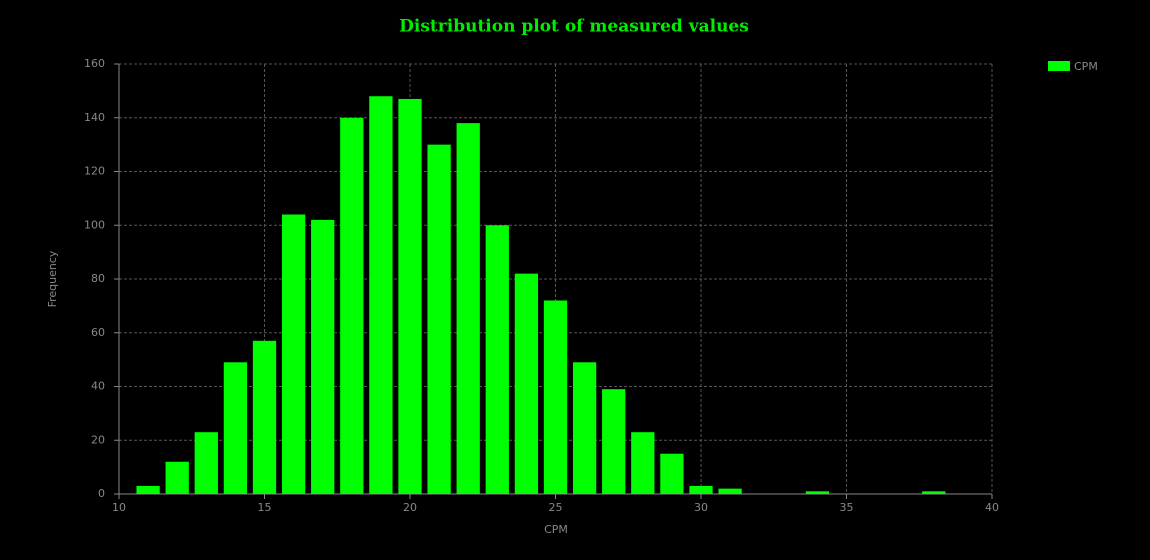  I want to click on y-tick-label: 120, so click(94, 171).